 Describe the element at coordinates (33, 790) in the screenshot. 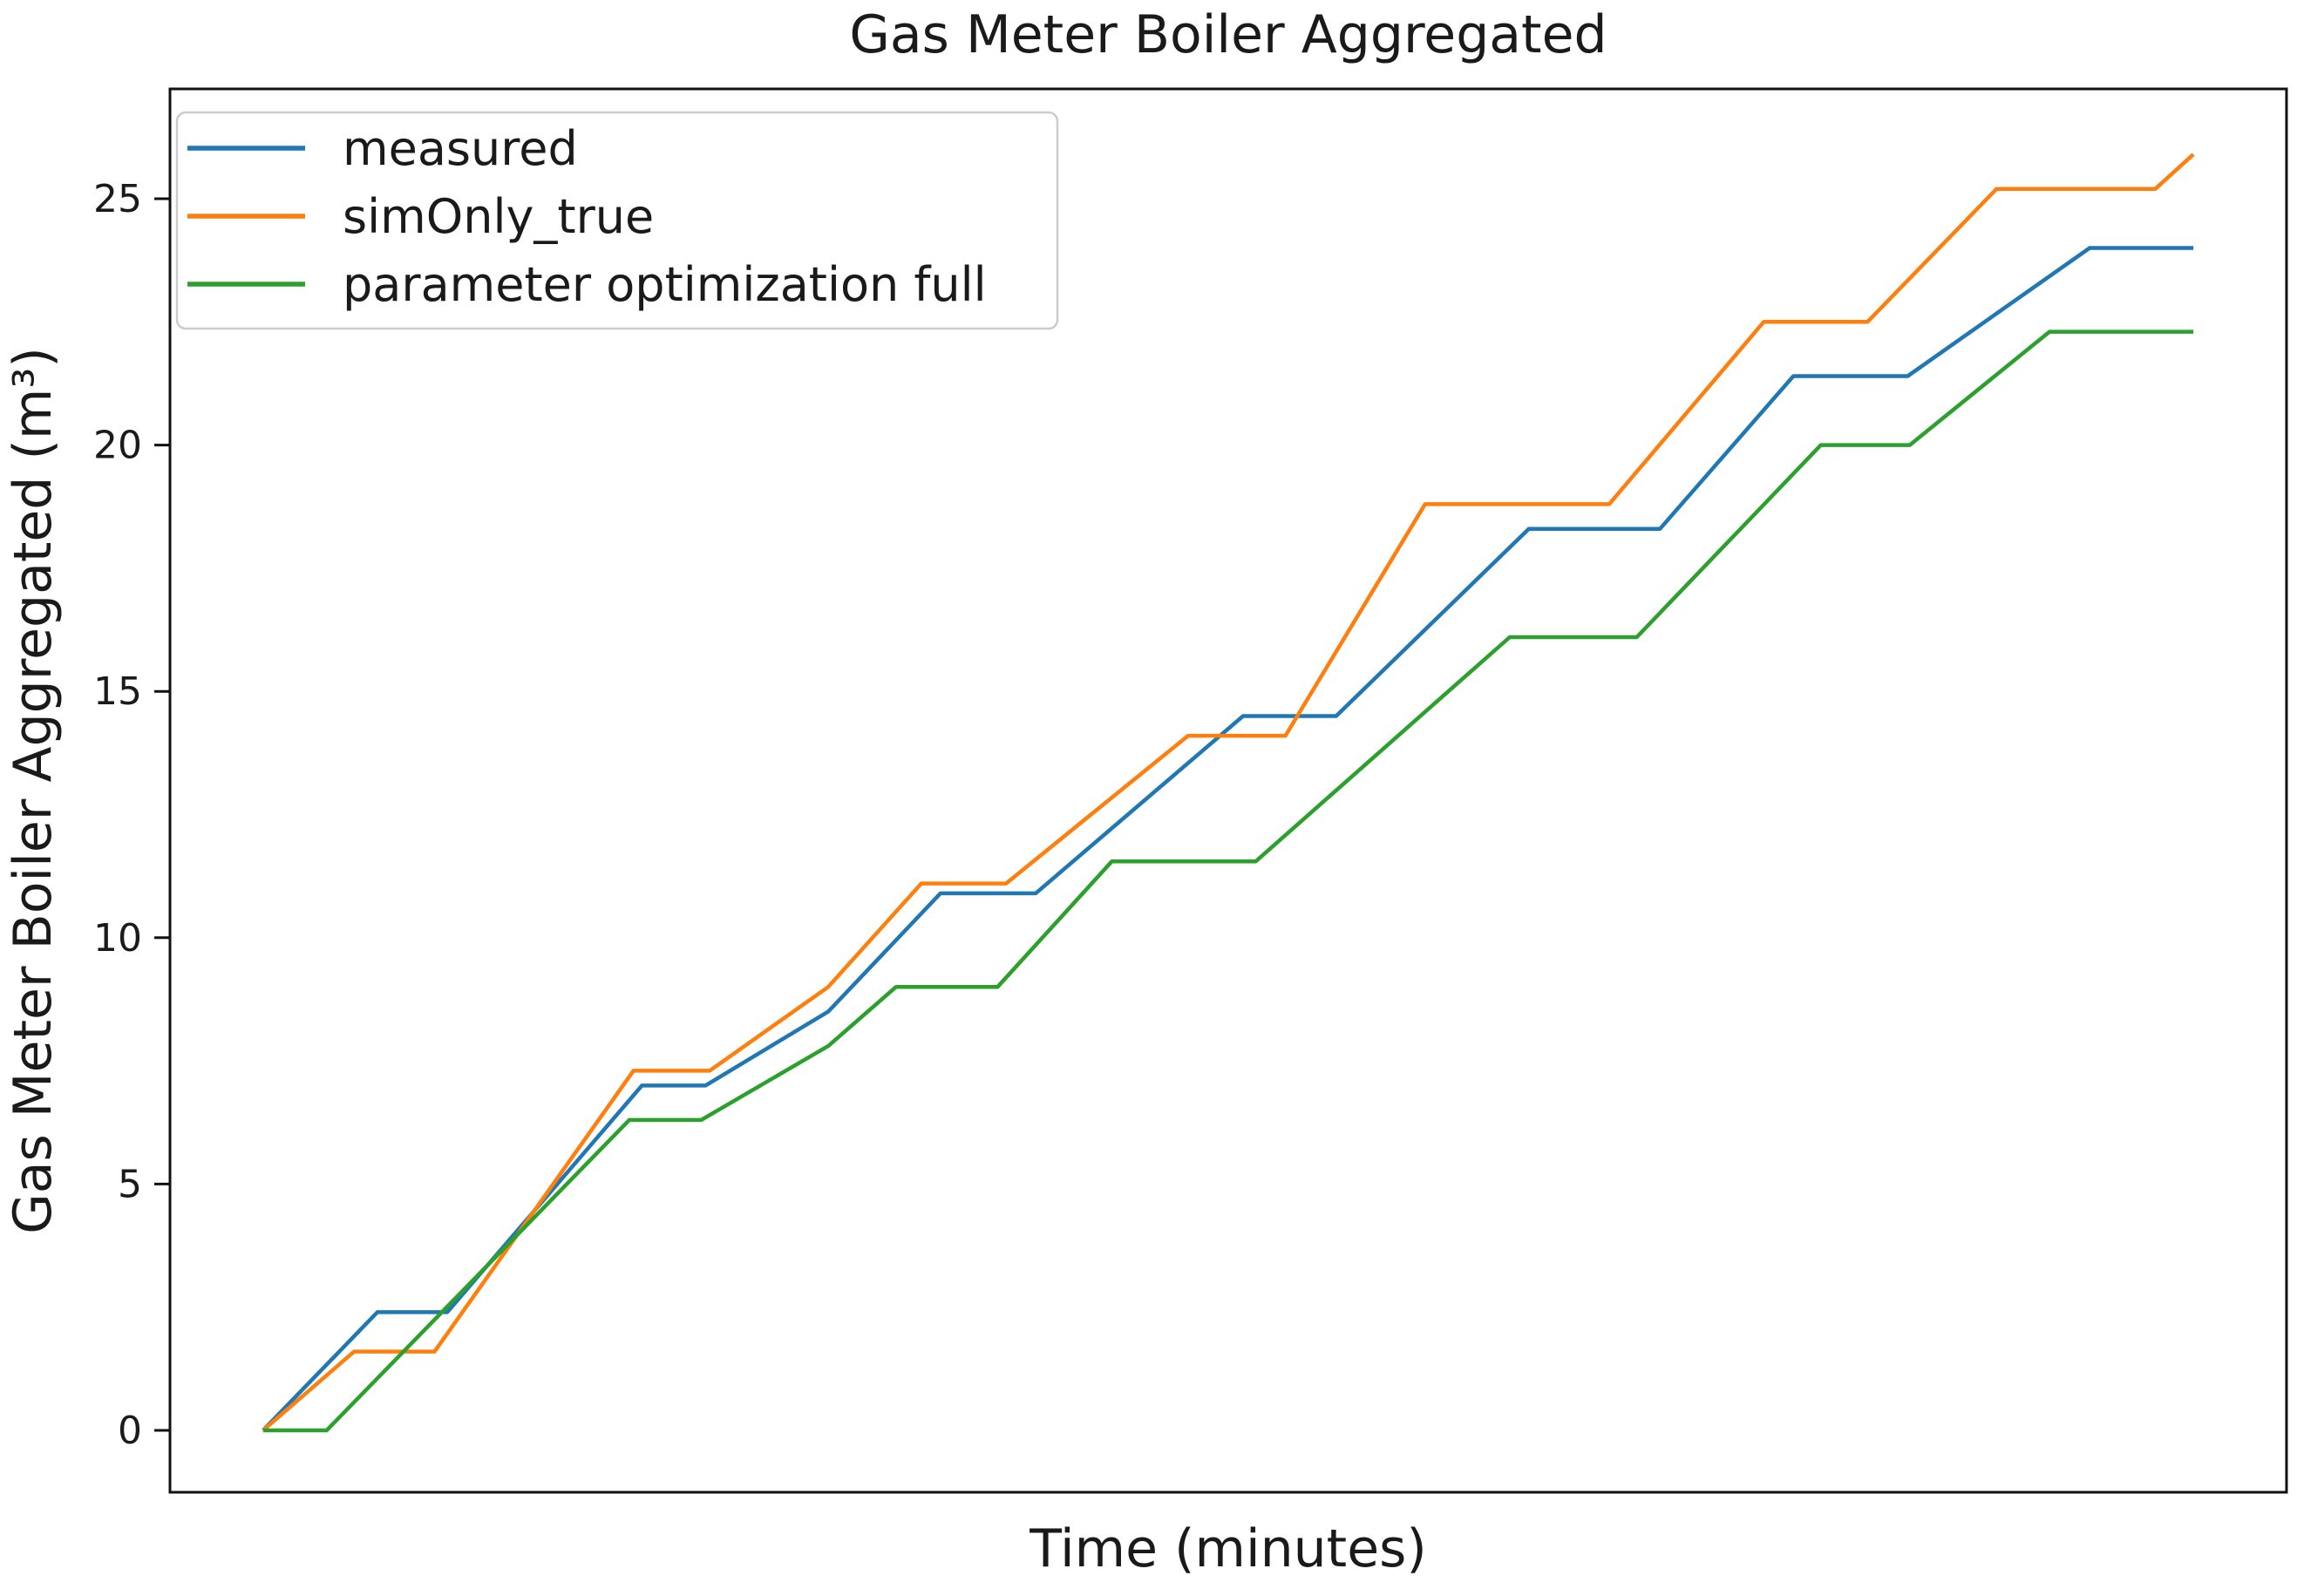

I see `y-axis-label: Gas Meter Boiler Aggregated (m³)` at that location.